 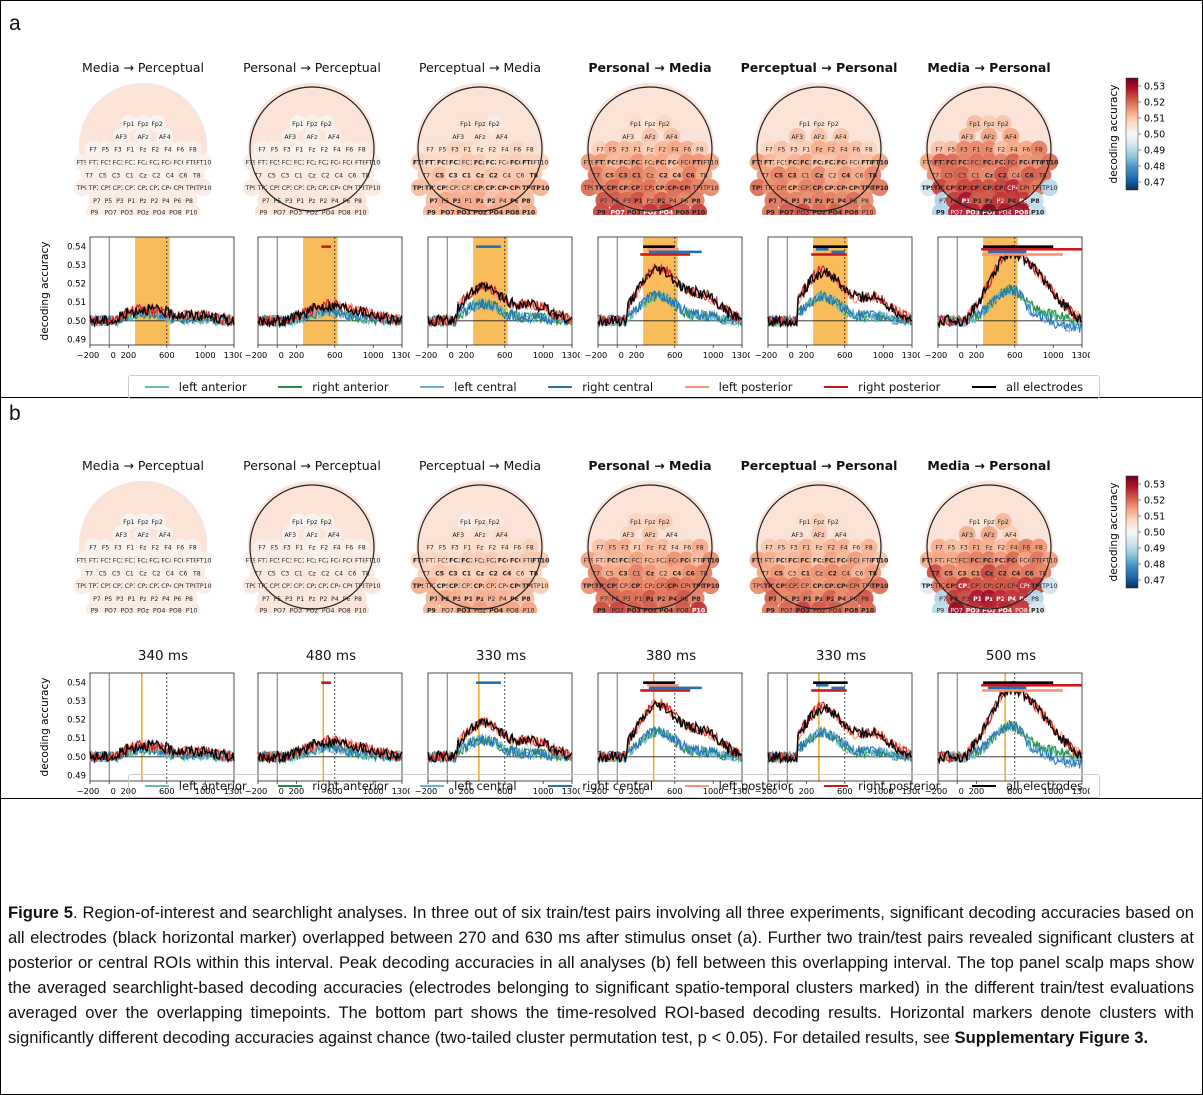 What do you see at coordinates (989, 213) in the screenshot?
I see `electrode-label: POz` at bounding box center [989, 213].